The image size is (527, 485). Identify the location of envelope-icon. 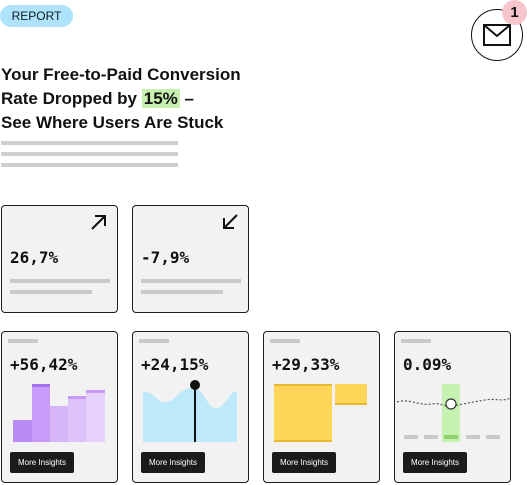
(497, 35).